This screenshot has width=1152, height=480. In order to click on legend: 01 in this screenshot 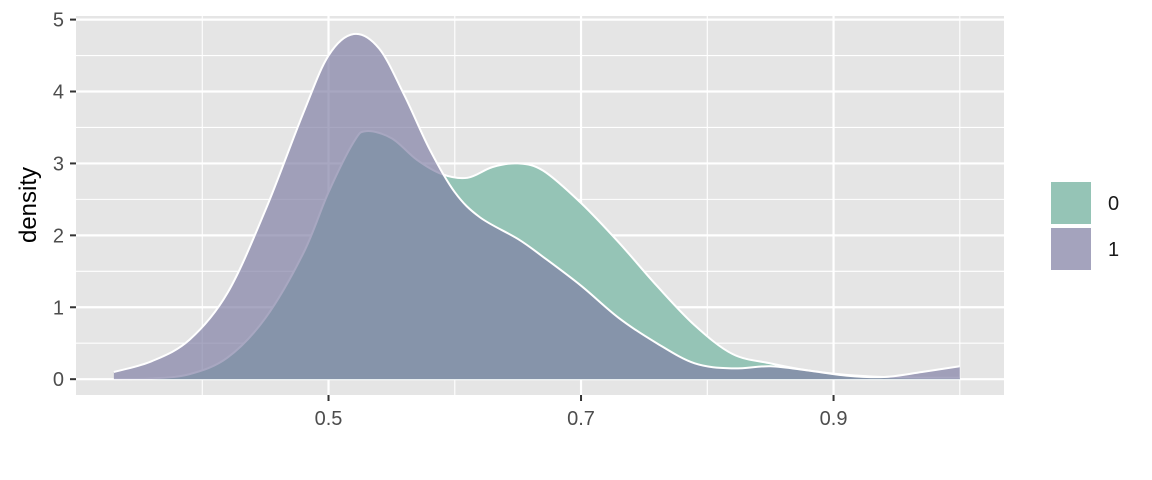, I will do `click(1084, 226)`.